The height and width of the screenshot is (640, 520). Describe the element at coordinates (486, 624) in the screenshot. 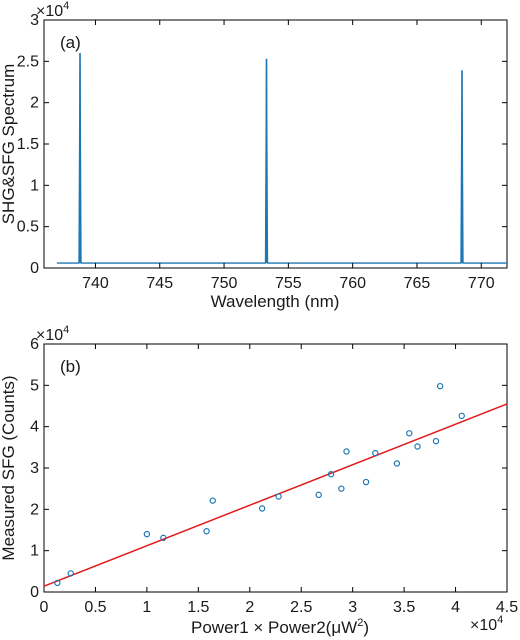

I see `x-exponent-b: ×10⁴` at that location.